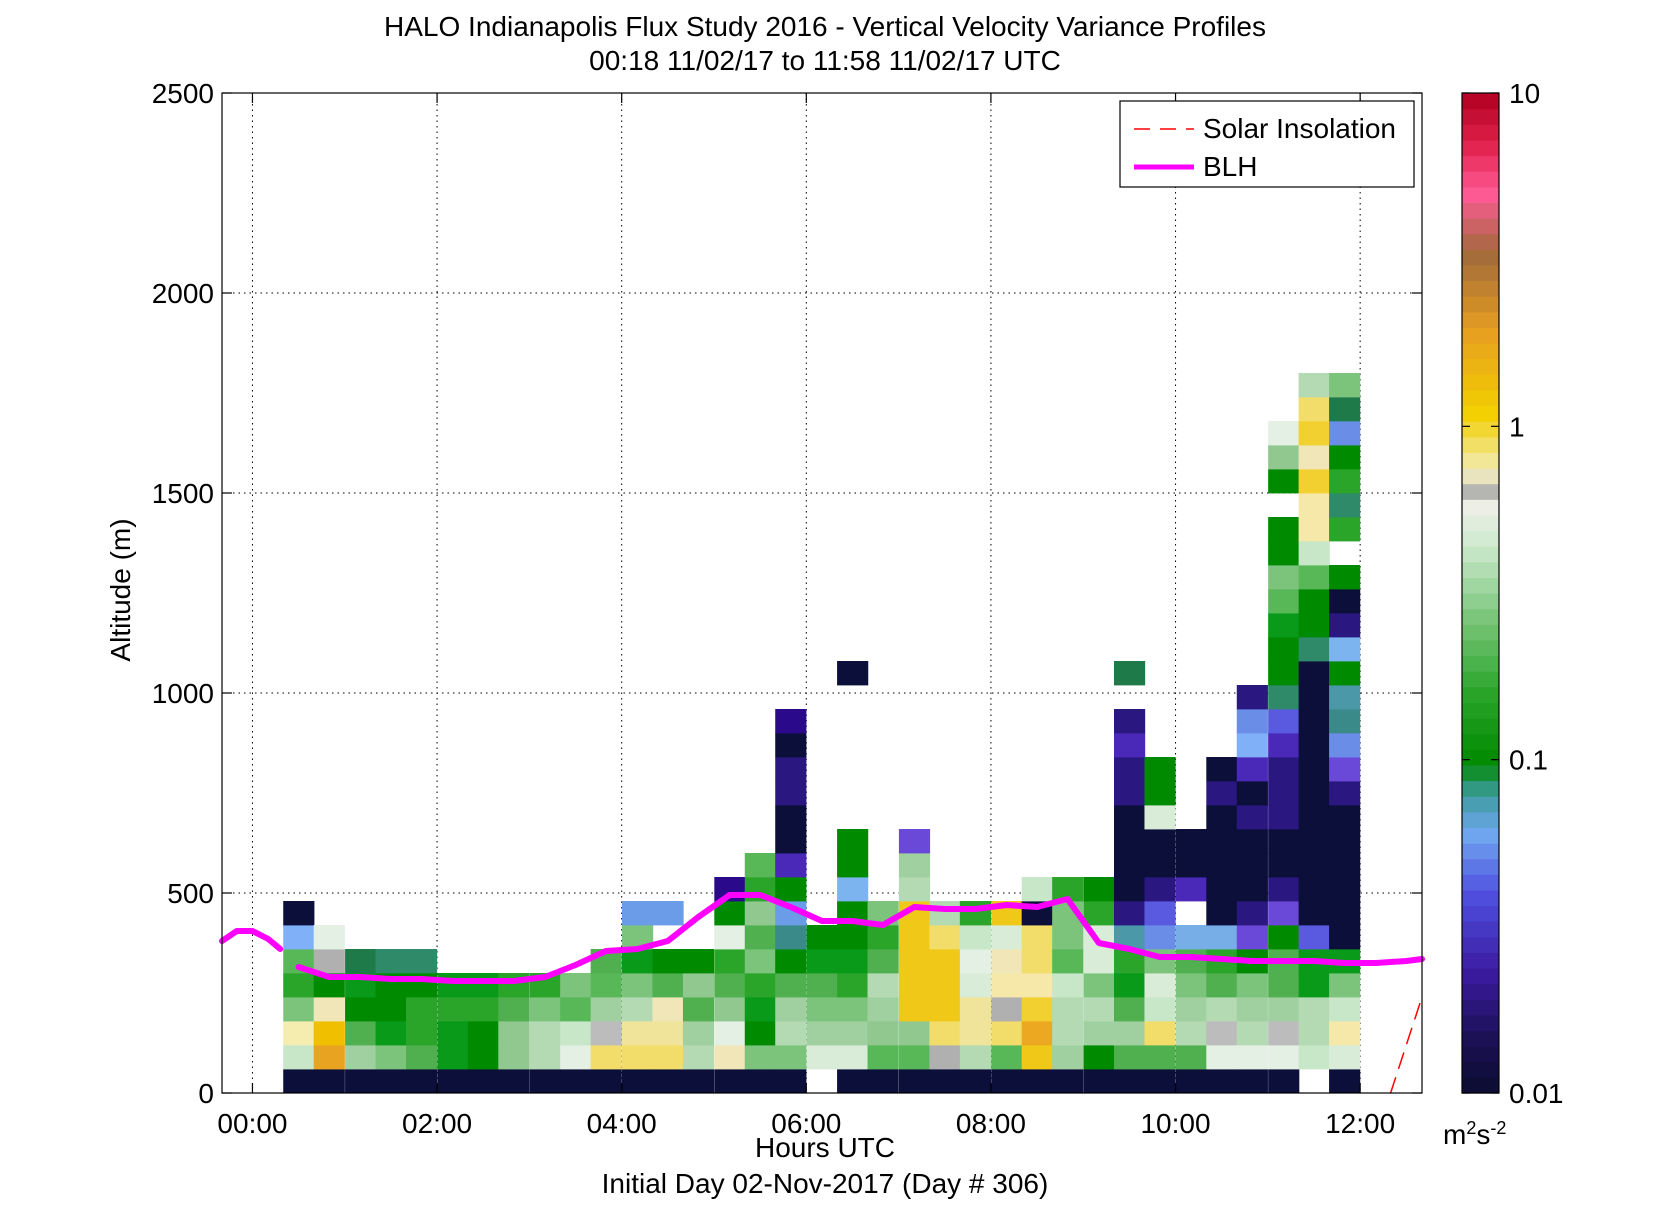  What do you see at coordinates (1267, 144) in the screenshot?
I see `legend-box` at bounding box center [1267, 144].